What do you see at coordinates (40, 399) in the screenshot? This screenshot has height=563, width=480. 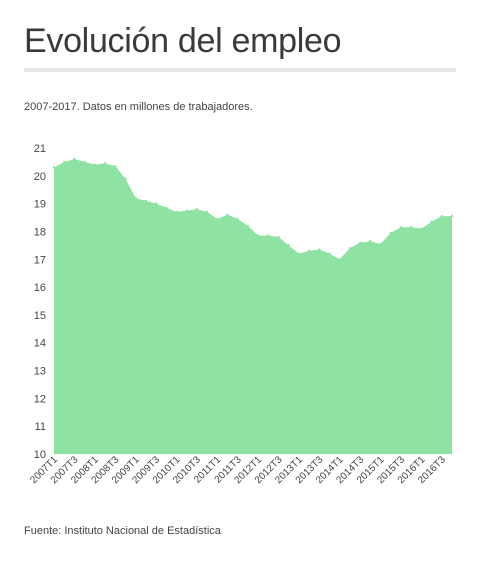 I see `y-tick-label: 12` at bounding box center [40, 399].